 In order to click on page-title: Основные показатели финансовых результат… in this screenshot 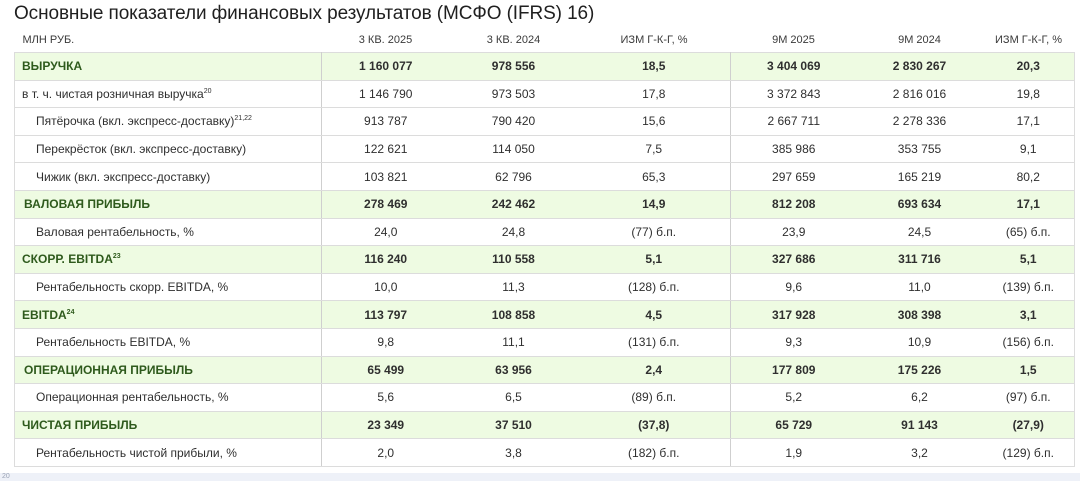, I will do `click(304, 13)`.